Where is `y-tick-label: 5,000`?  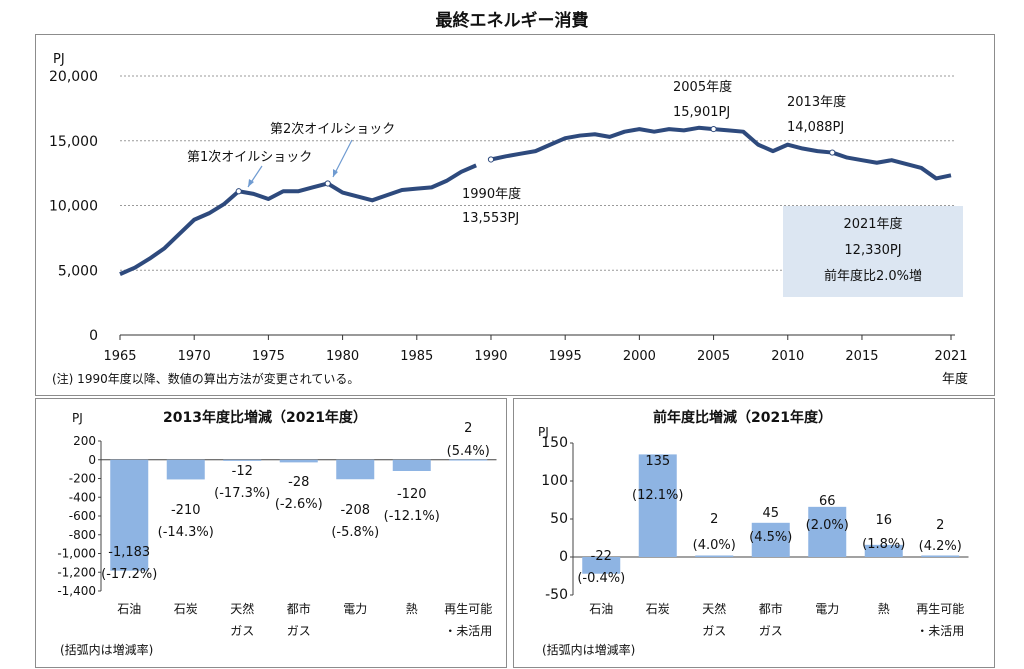 y-tick-label: 5,000 is located at coordinates (78, 271).